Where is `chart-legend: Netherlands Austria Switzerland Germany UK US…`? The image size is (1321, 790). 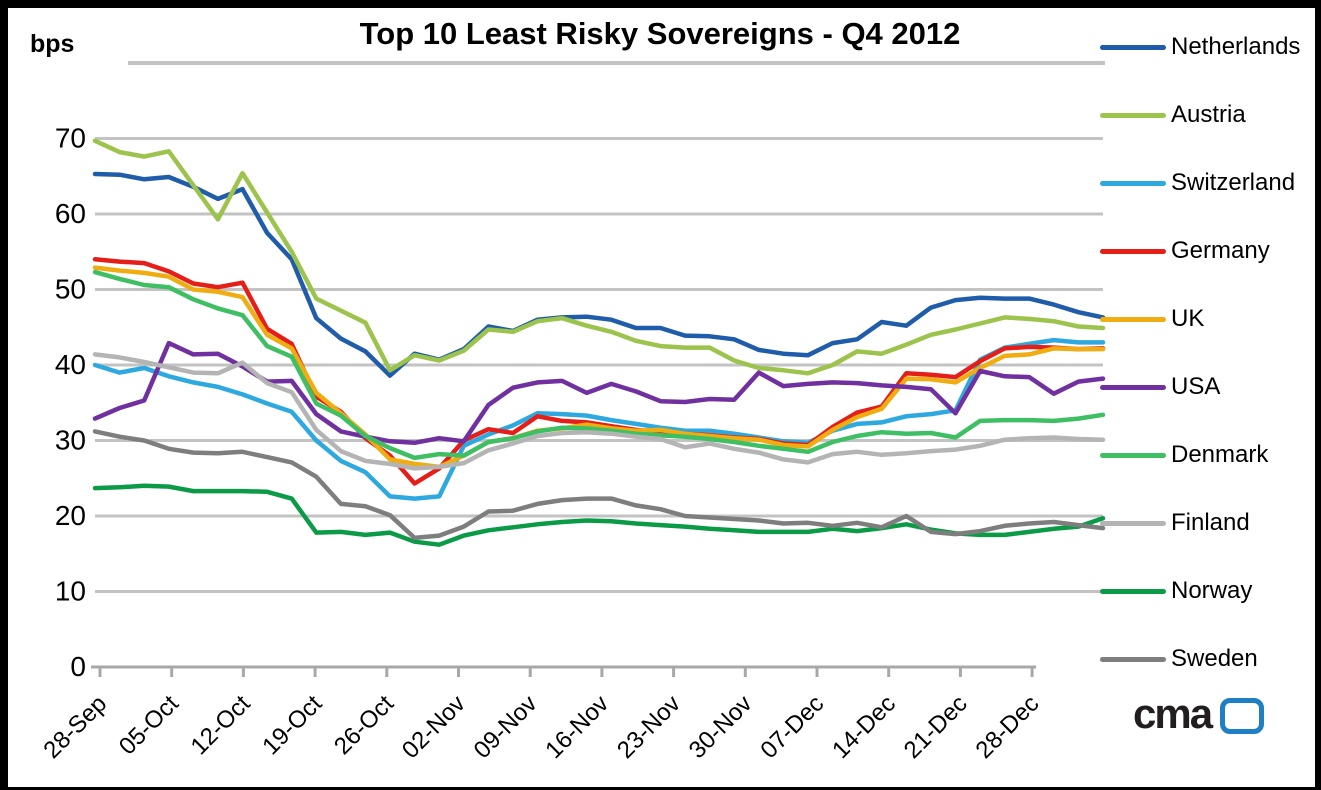 chart-legend: Netherlands Austria Switzerland Germany UK US… is located at coordinates (1207, 353).